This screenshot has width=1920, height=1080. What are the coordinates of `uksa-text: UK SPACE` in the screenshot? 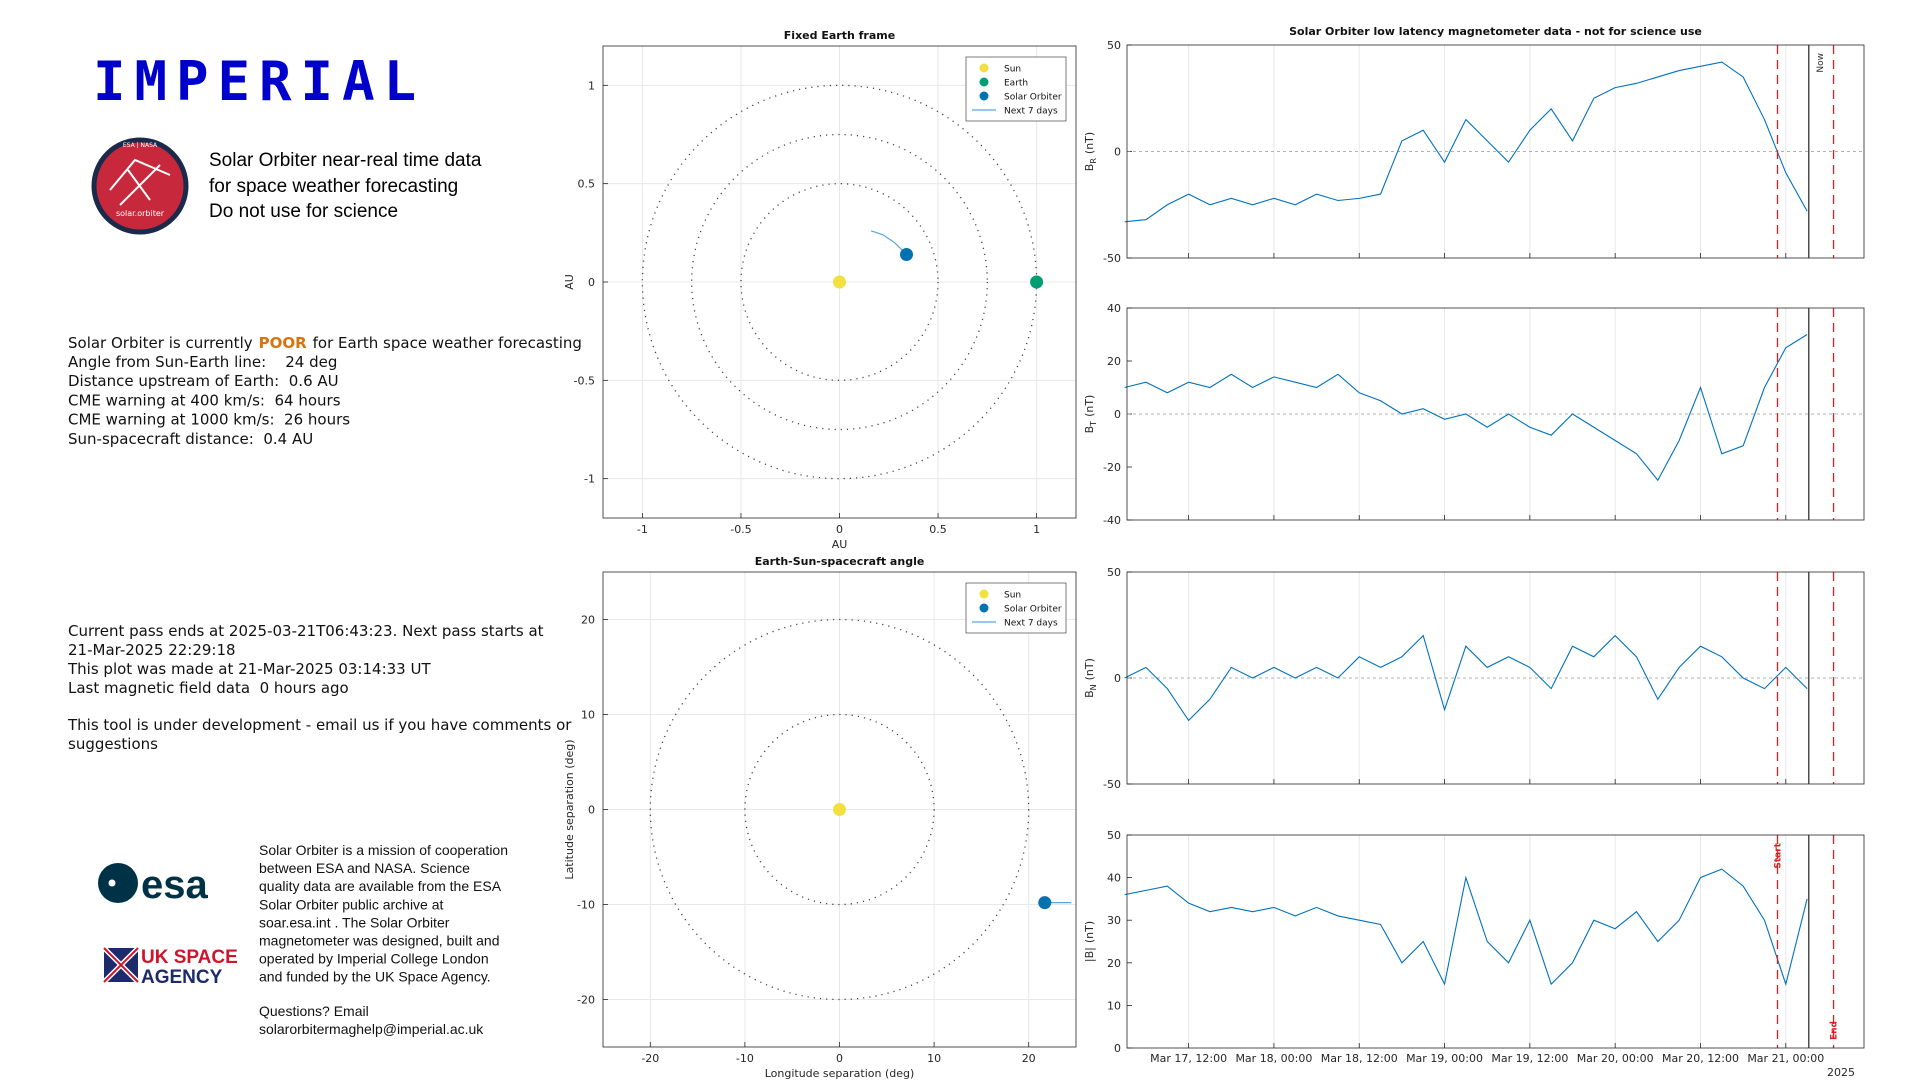 It's located at (189, 957).